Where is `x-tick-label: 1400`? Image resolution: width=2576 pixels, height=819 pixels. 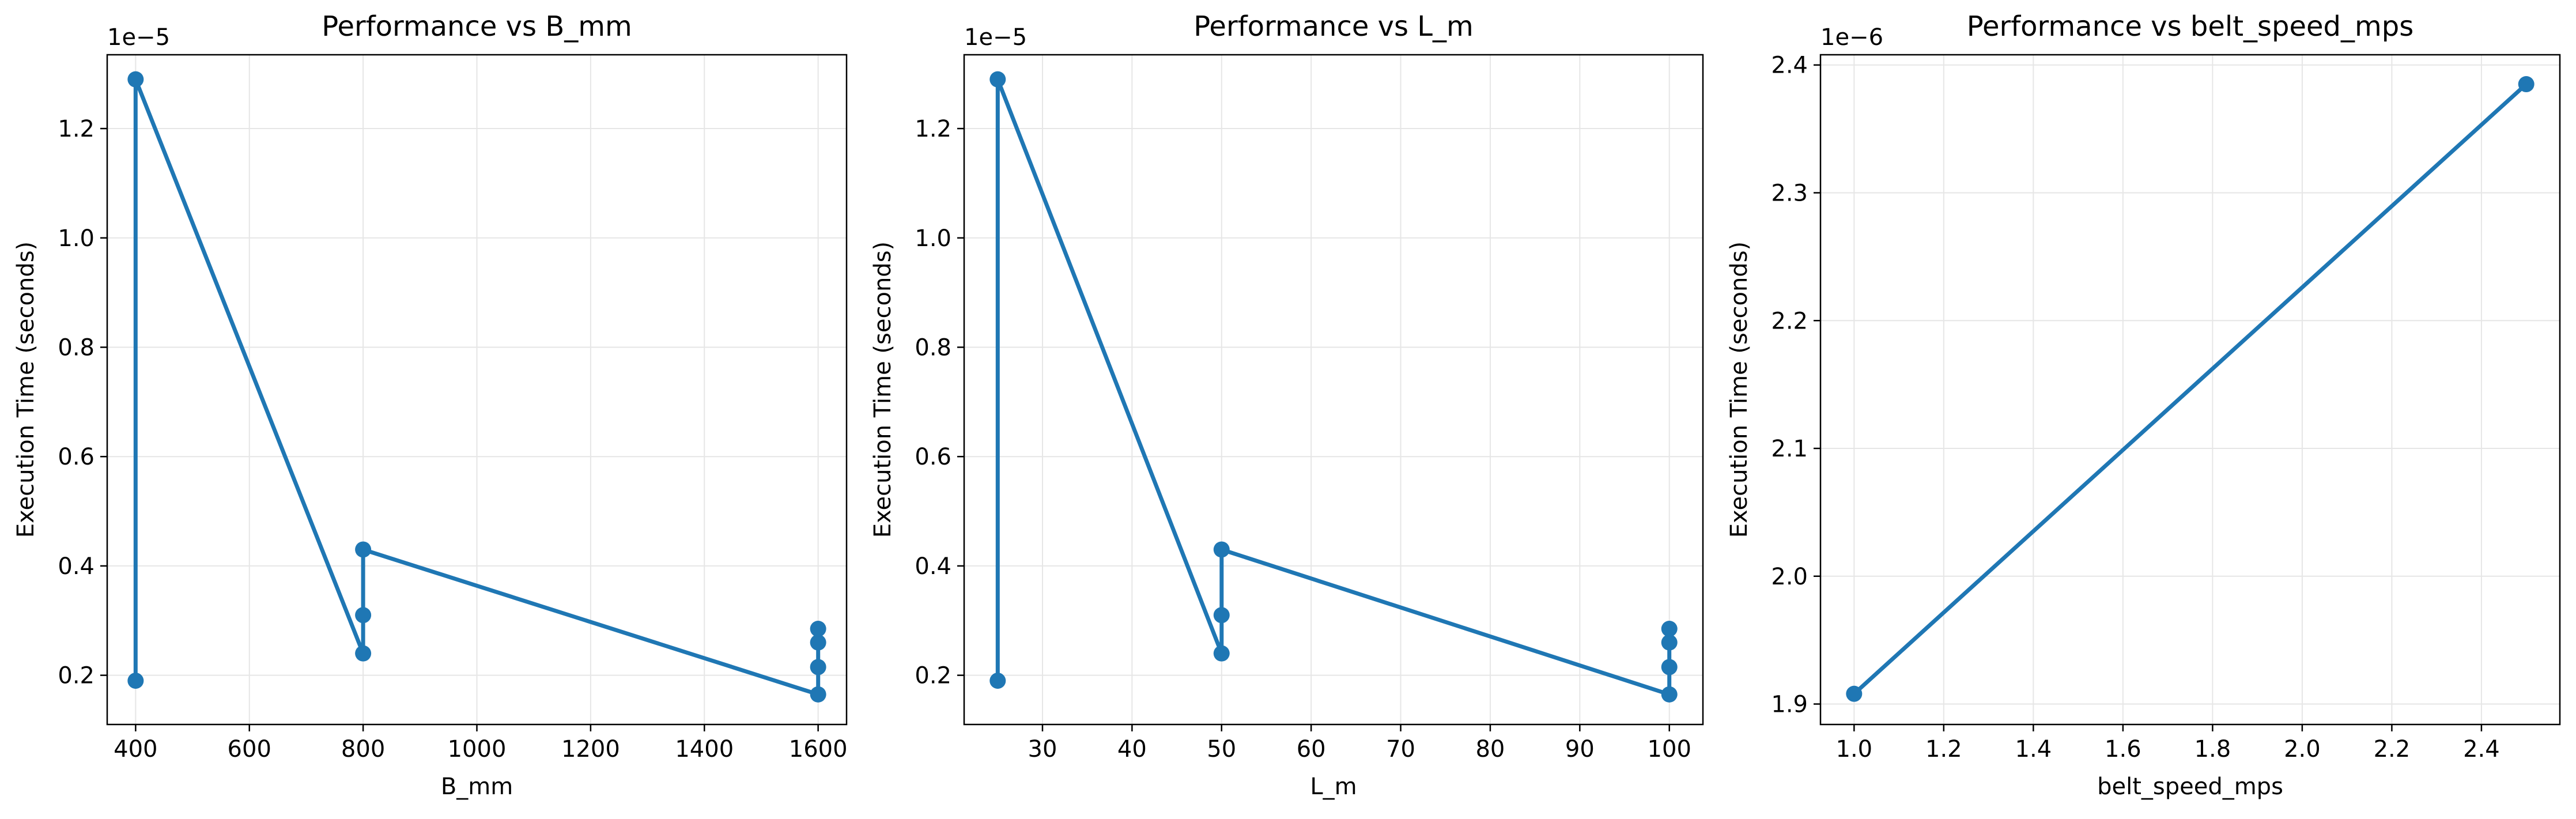 x-tick-label: 1400 is located at coordinates (704, 749).